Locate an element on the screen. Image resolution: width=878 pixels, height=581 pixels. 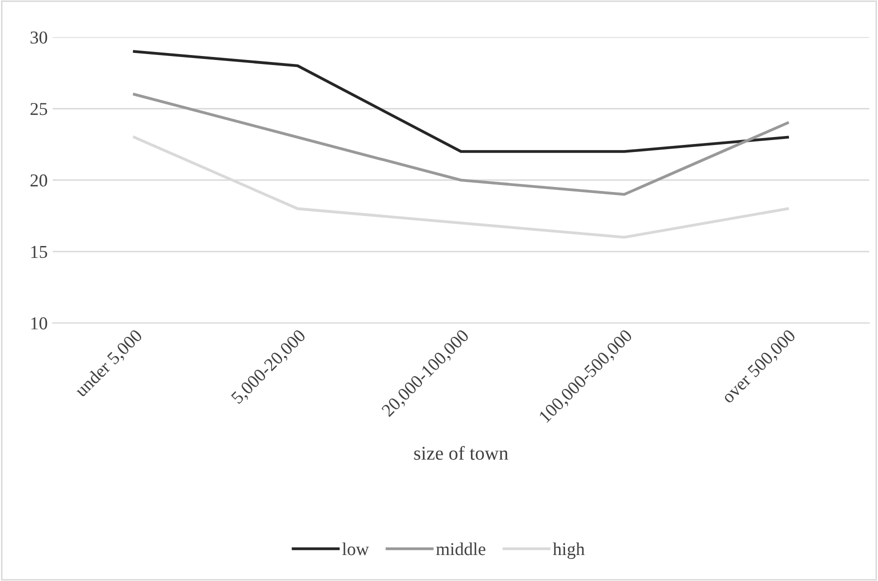
y-tick-label: 30 is located at coordinates (39, 37).